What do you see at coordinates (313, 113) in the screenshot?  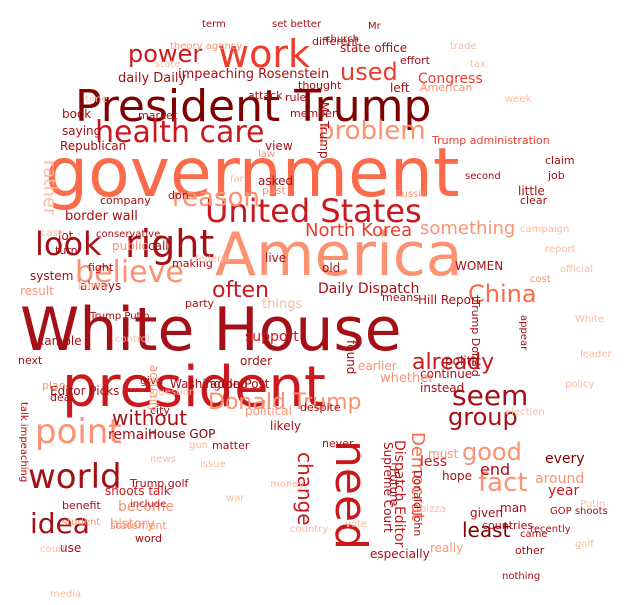 I see `word-member: member` at bounding box center [313, 113].